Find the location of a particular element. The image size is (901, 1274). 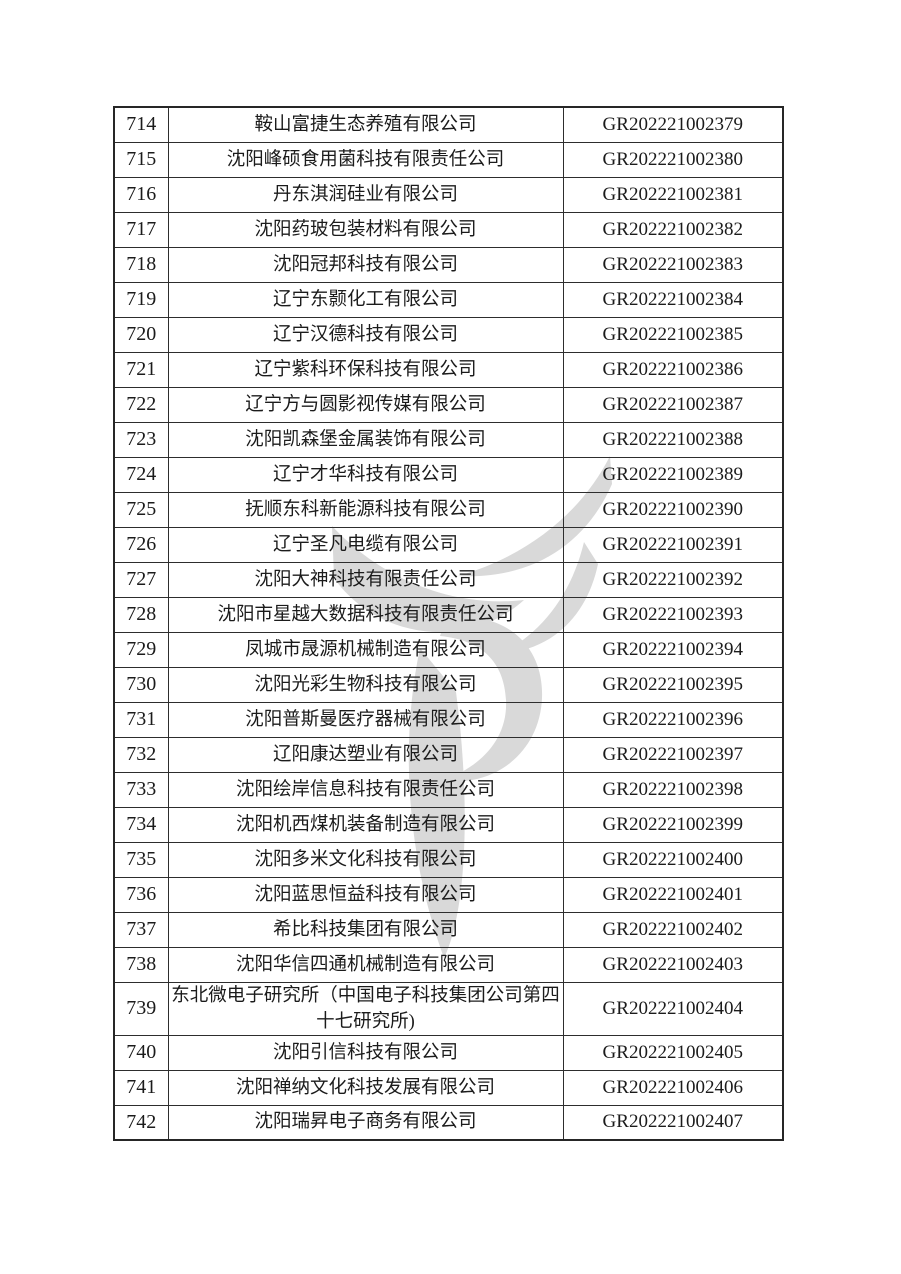

row-index: 742 is located at coordinates (141, 1122).